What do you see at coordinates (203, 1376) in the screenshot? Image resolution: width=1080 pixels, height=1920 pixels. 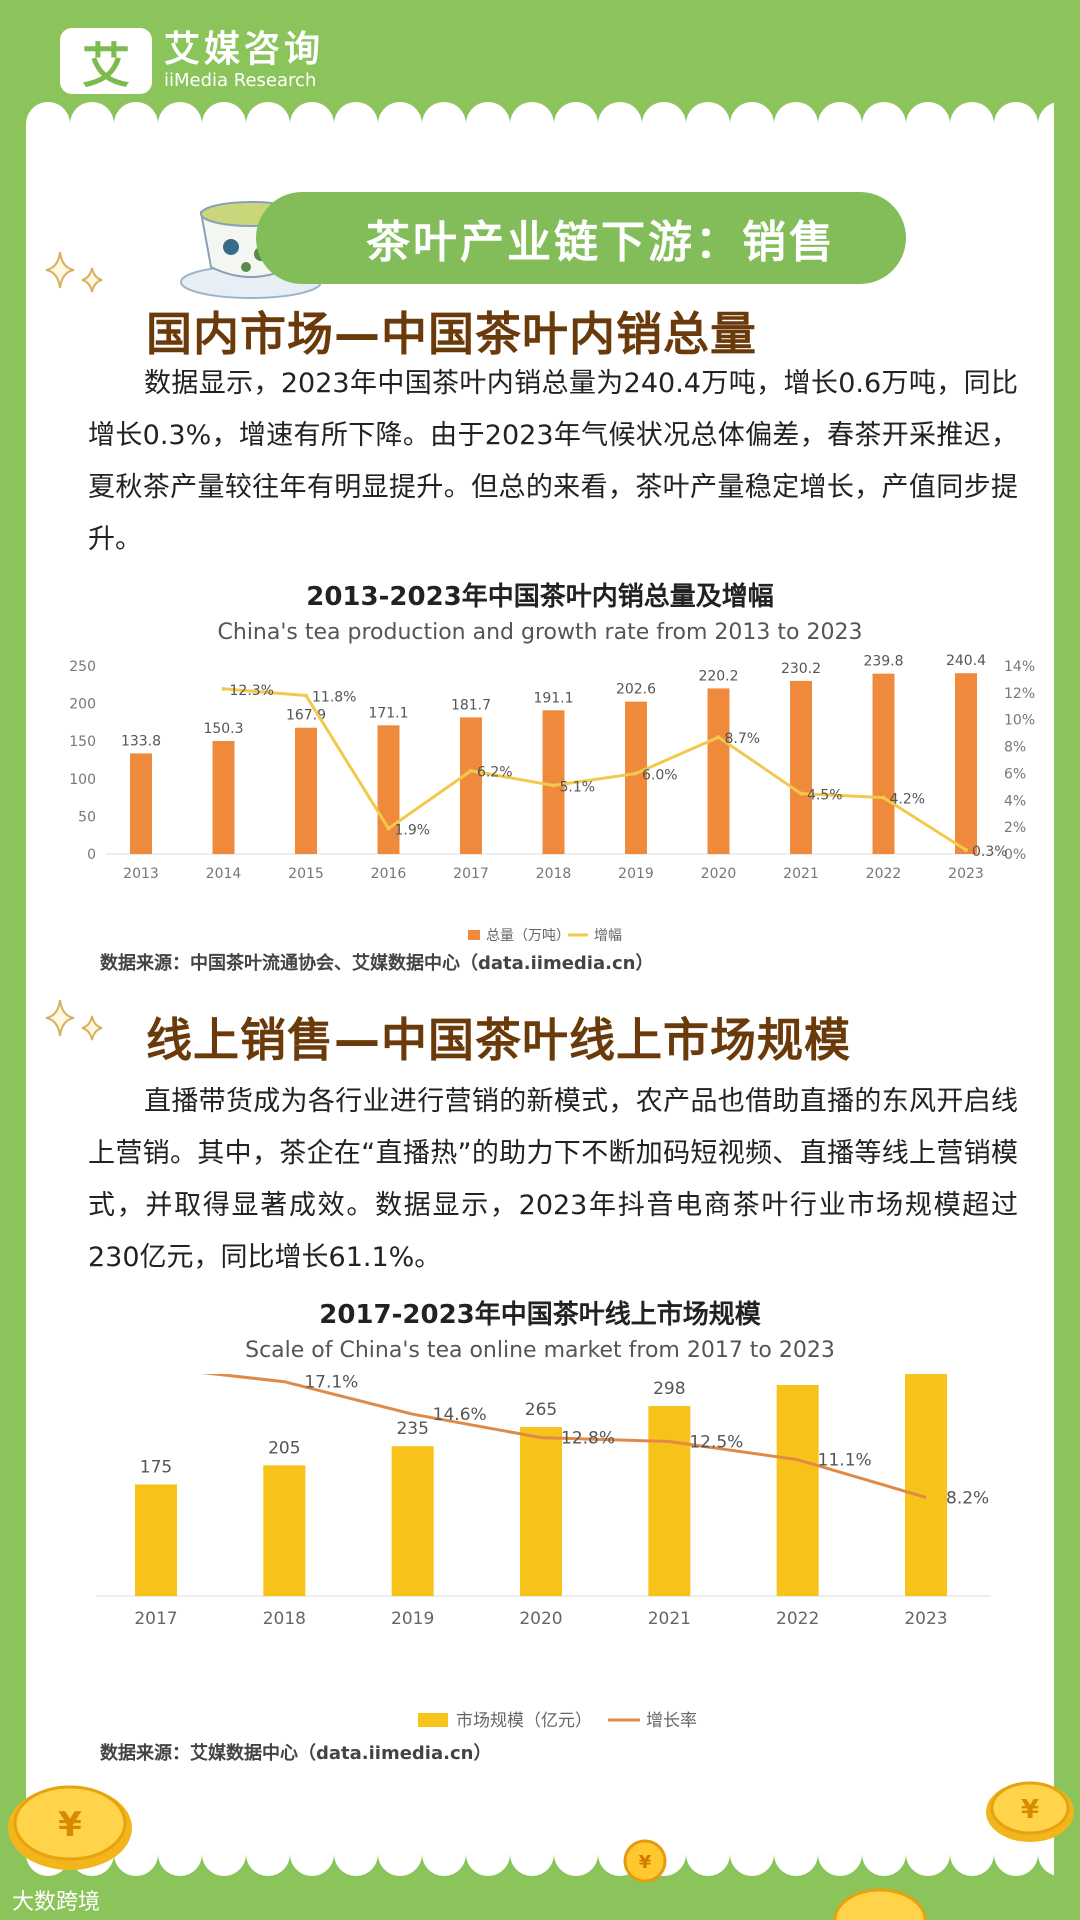 I see `chart2-growth-label: 18.2%` at bounding box center [203, 1376].